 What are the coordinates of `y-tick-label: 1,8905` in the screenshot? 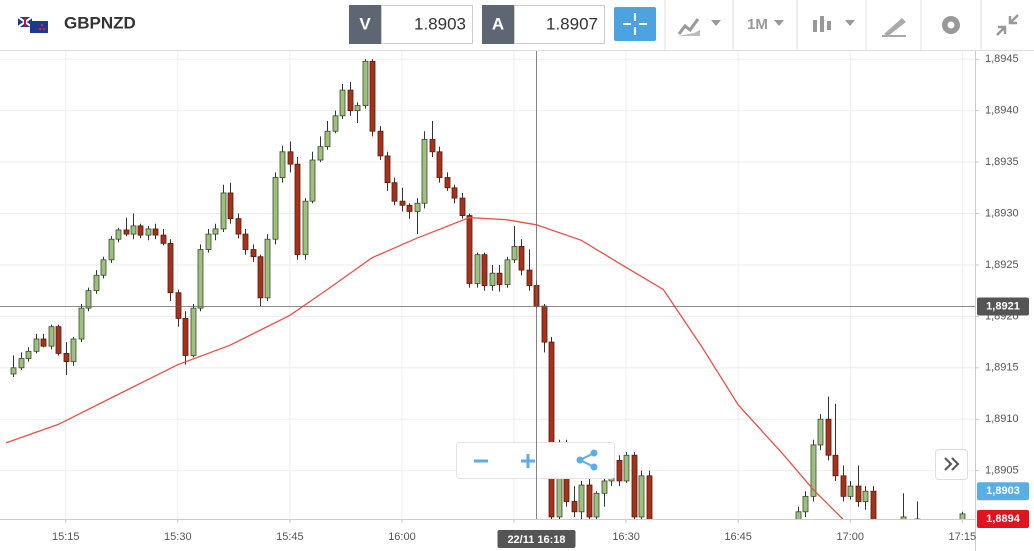 It's located at (1002, 471).